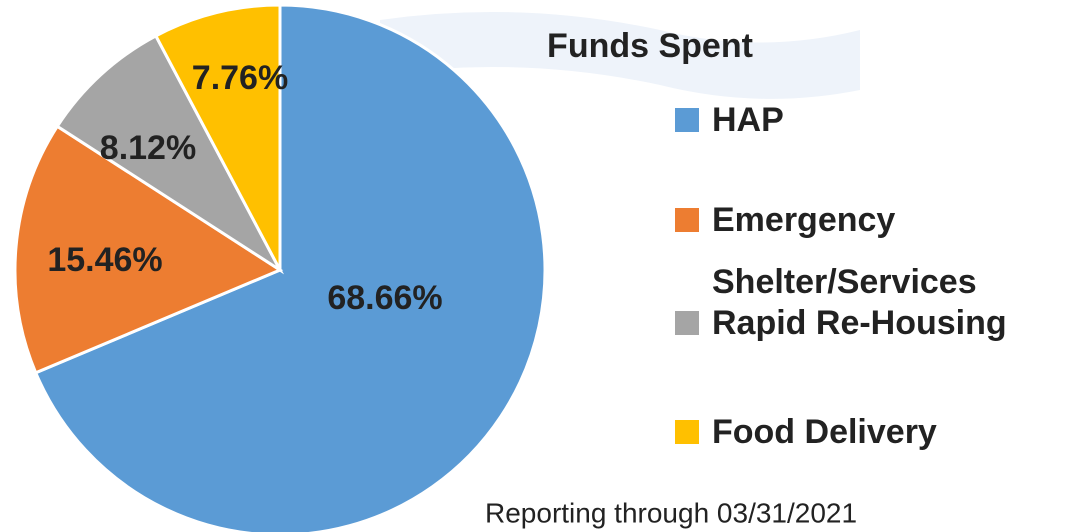 The width and height of the screenshot is (1067, 532). Describe the element at coordinates (240, 78) in the screenshot. I see `data-label: 7.76%` at that location.